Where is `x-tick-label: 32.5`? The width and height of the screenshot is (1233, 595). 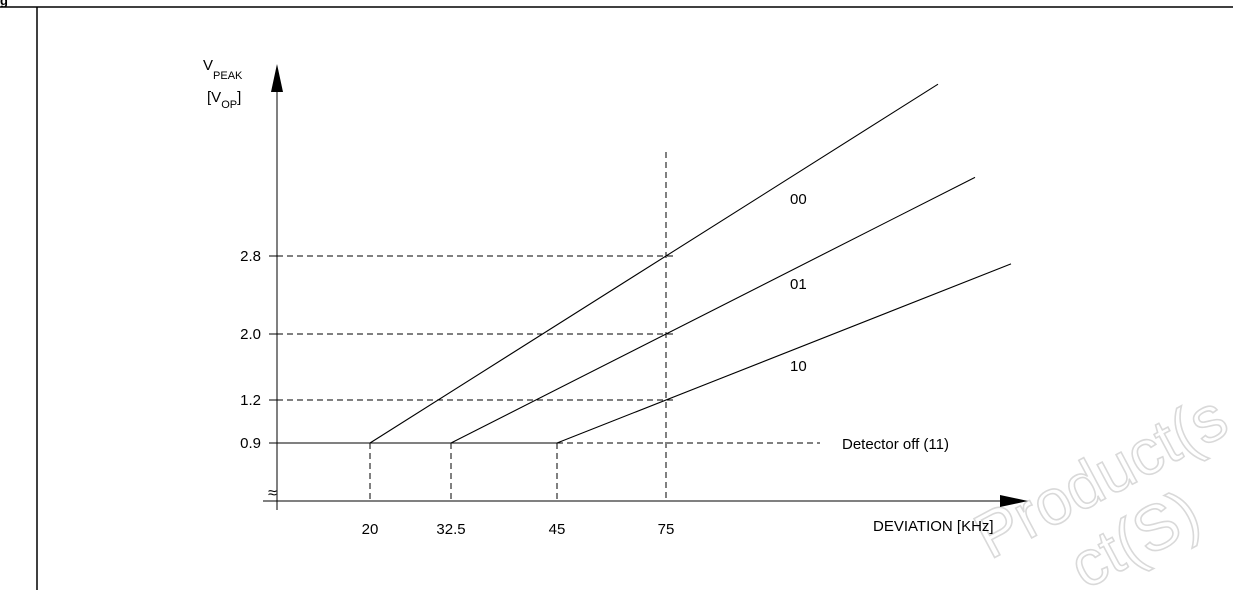 x-tick-label: 32.5 is located at coordinates (450, 529).